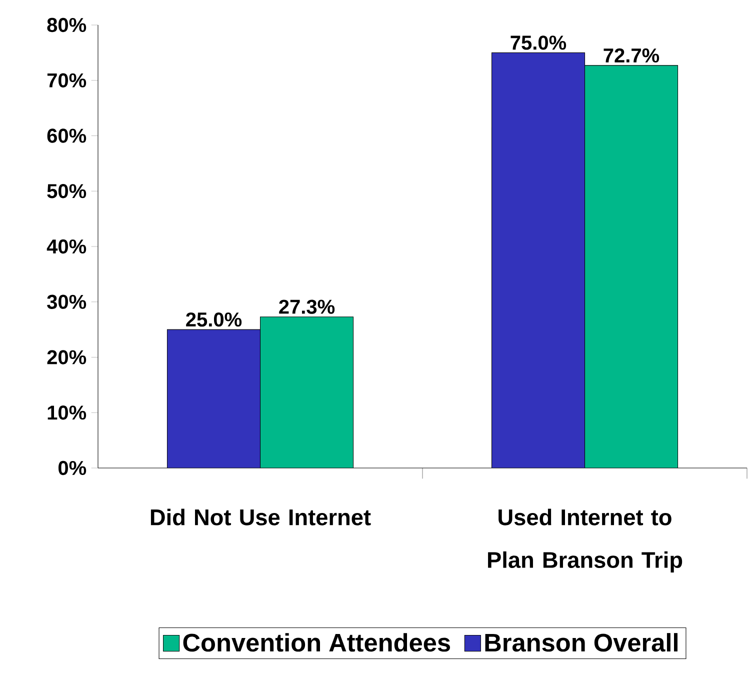 The height and width of the screenshot is (696, 749). I want to click on data-label: 75.0%, so click(538, 43).